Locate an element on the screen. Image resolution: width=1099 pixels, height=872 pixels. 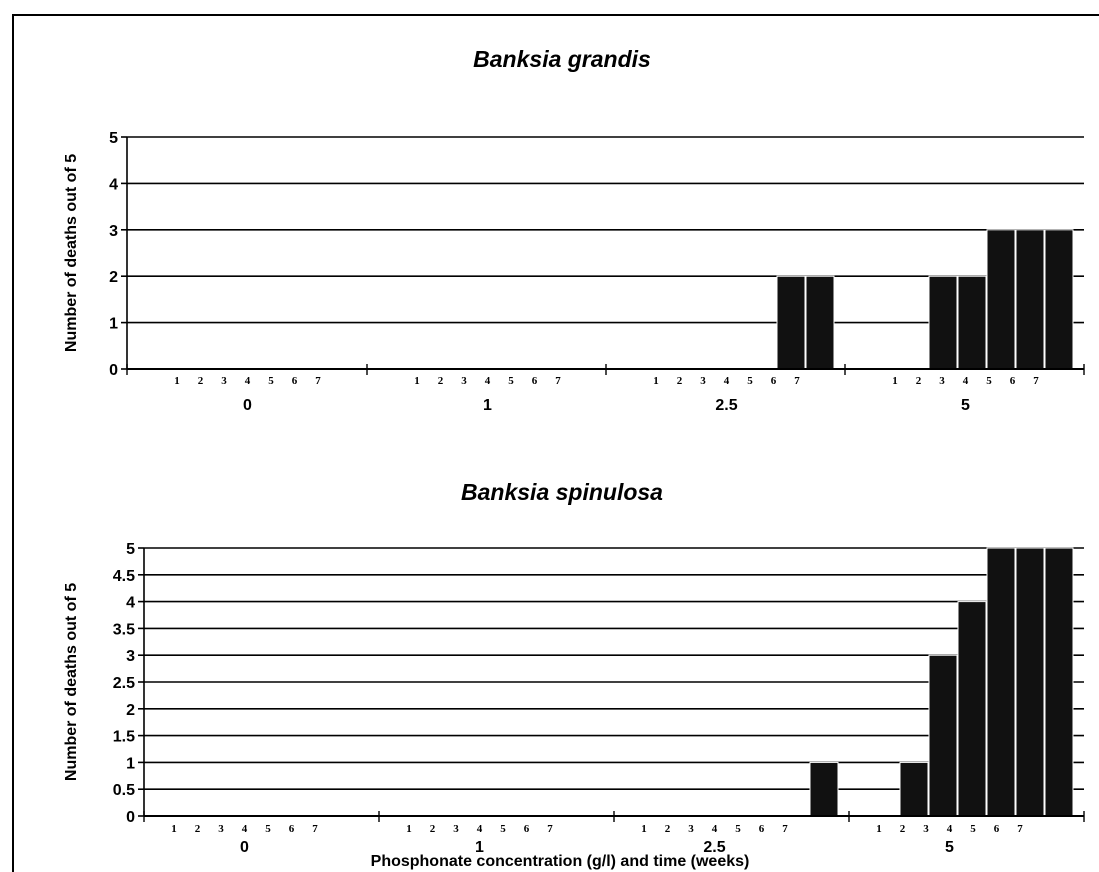
y-tick-label: 1.5 is located at coordinates (124, 737).